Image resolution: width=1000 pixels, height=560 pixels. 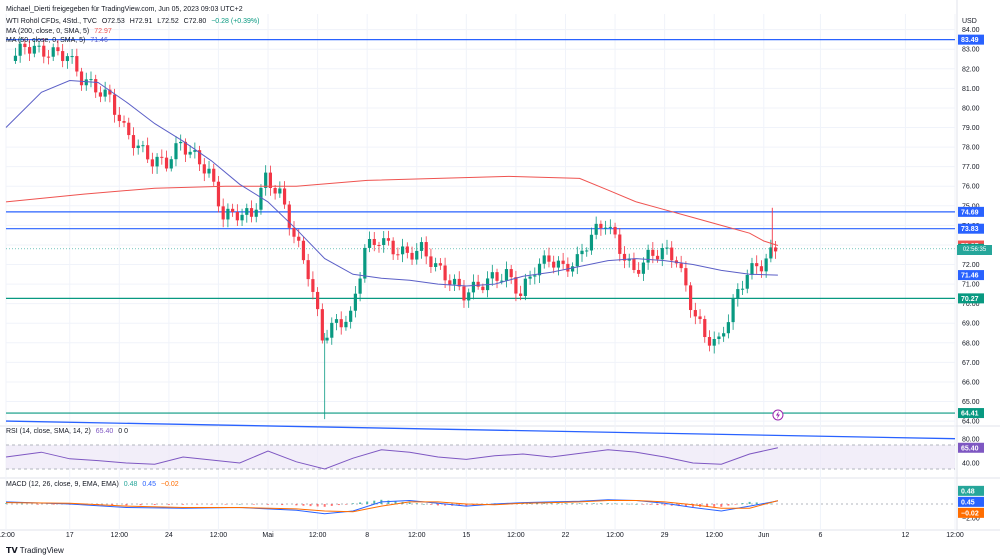 What do you see at coordinates (392, 458) in the screenshot?
I see `rsi-line` at bounding box center [392, 458].